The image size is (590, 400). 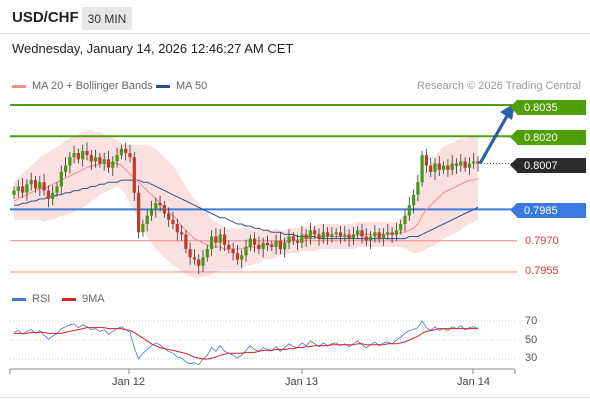 What do you see at coordinates (69, 299) in the screenshot?
I see `rsi-ma-swatch-icon` at bounding box center [69, 299].